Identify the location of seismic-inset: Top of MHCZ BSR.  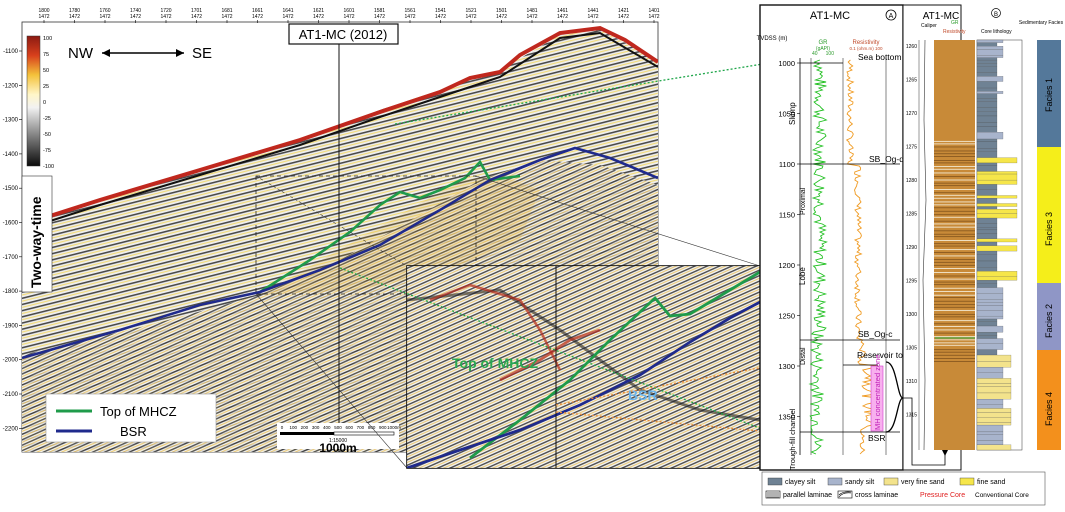
(583, 367).